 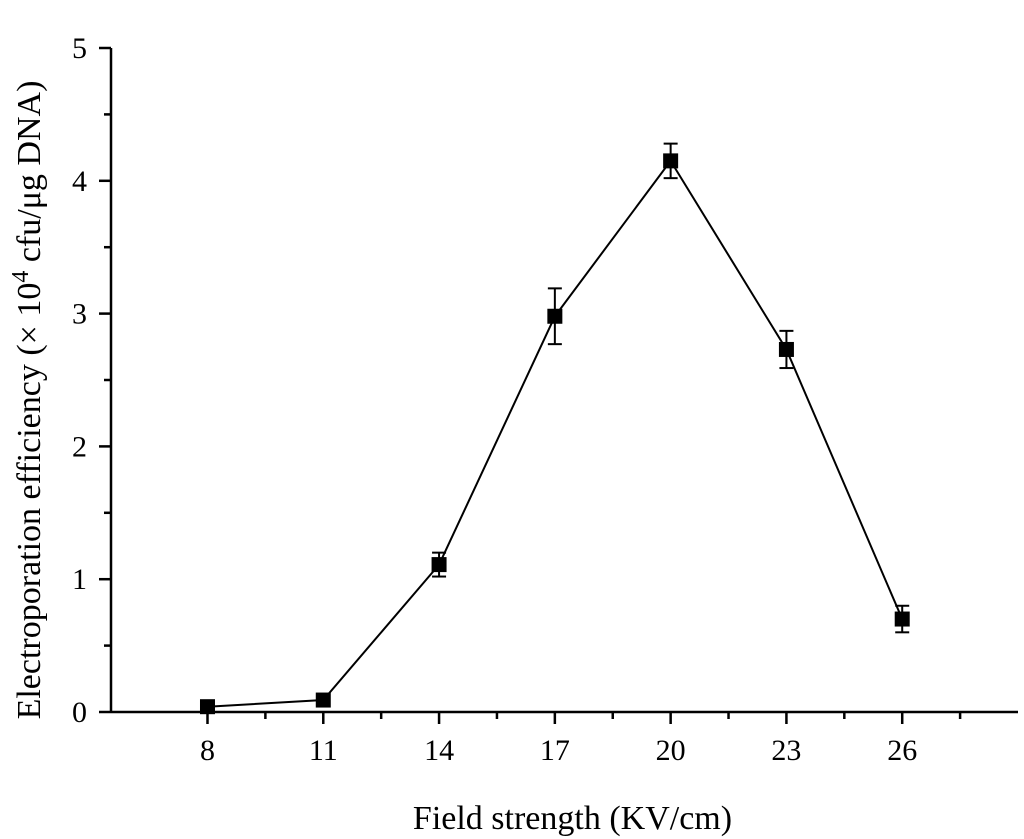 What do you see at coordinates (29, 176) in the screenshot?
I see `y-axis-title-suffix: cfu/μg DNA)` at bounding box center [29, 176].